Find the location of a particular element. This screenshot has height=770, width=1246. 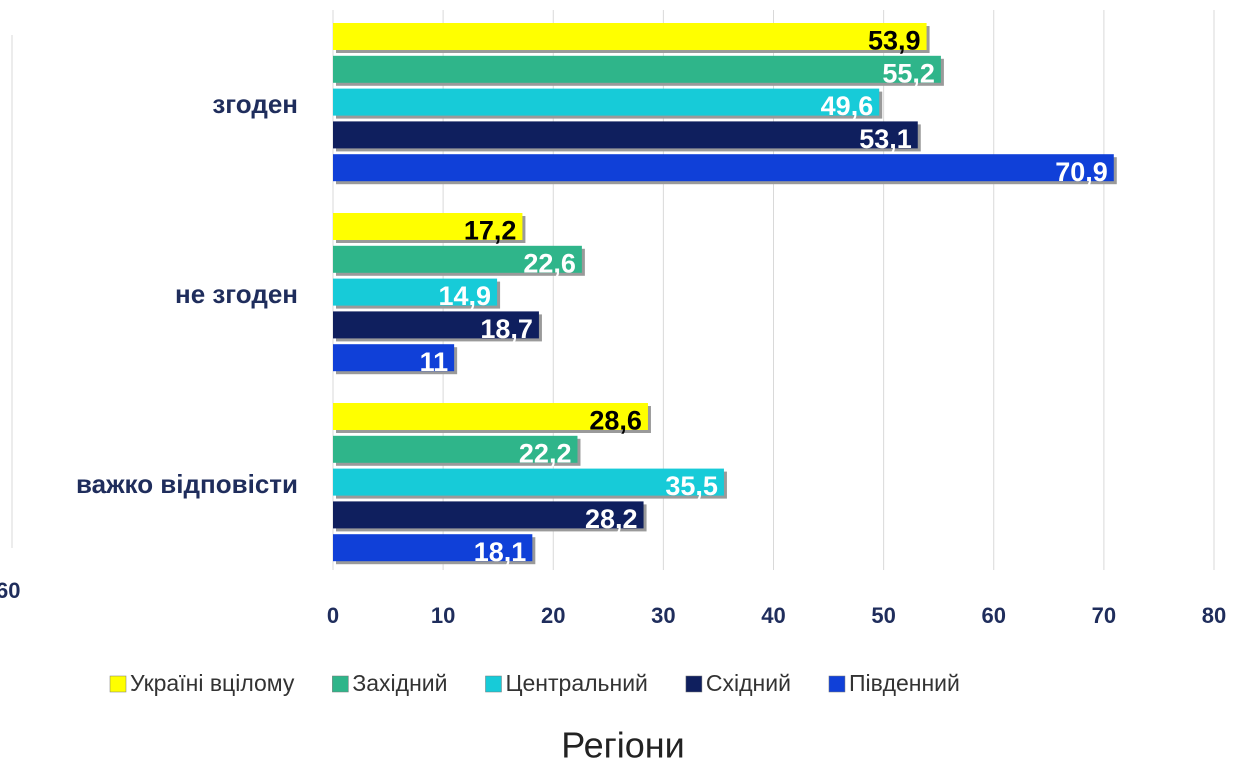

legend-label: Західний is located at coordinates (399, 683).